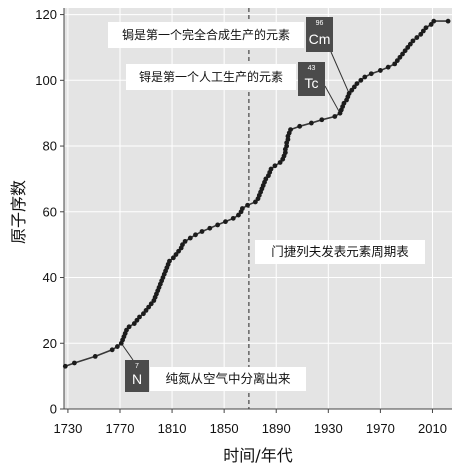 The height and width of the screenshot is (469, 462). What do you see at coordinates (311, 68) in the screenshot?
I see `element-tile-number: 43` at bounding box center [311, 68].